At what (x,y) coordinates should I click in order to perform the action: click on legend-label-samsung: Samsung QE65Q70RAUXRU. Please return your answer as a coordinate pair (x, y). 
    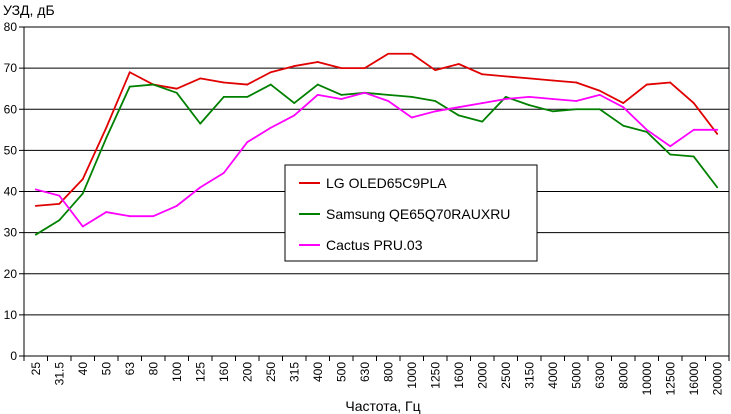
    Looking at the image, I should click on (418, 214).